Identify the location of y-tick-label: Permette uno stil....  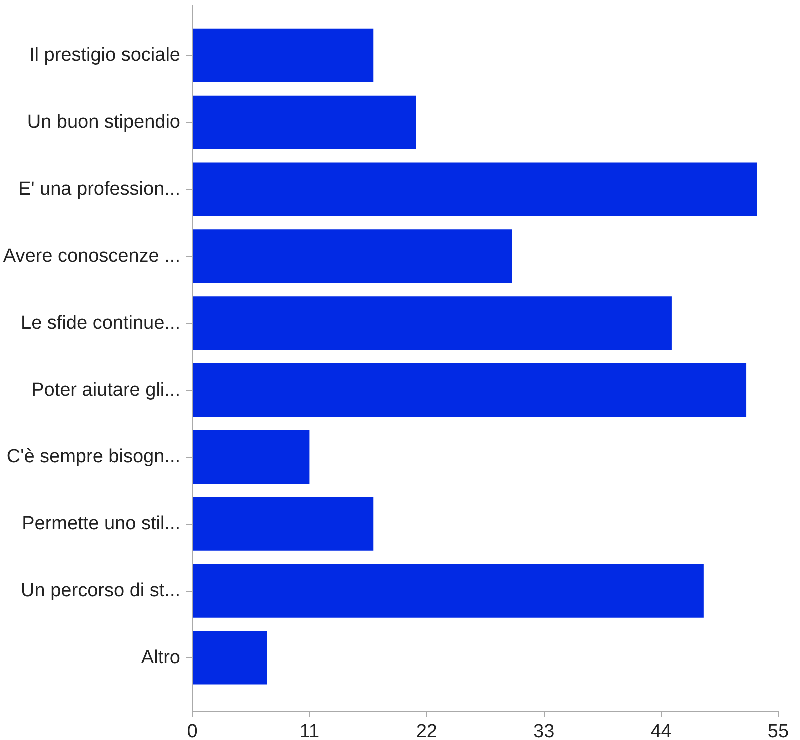
(101, 524).